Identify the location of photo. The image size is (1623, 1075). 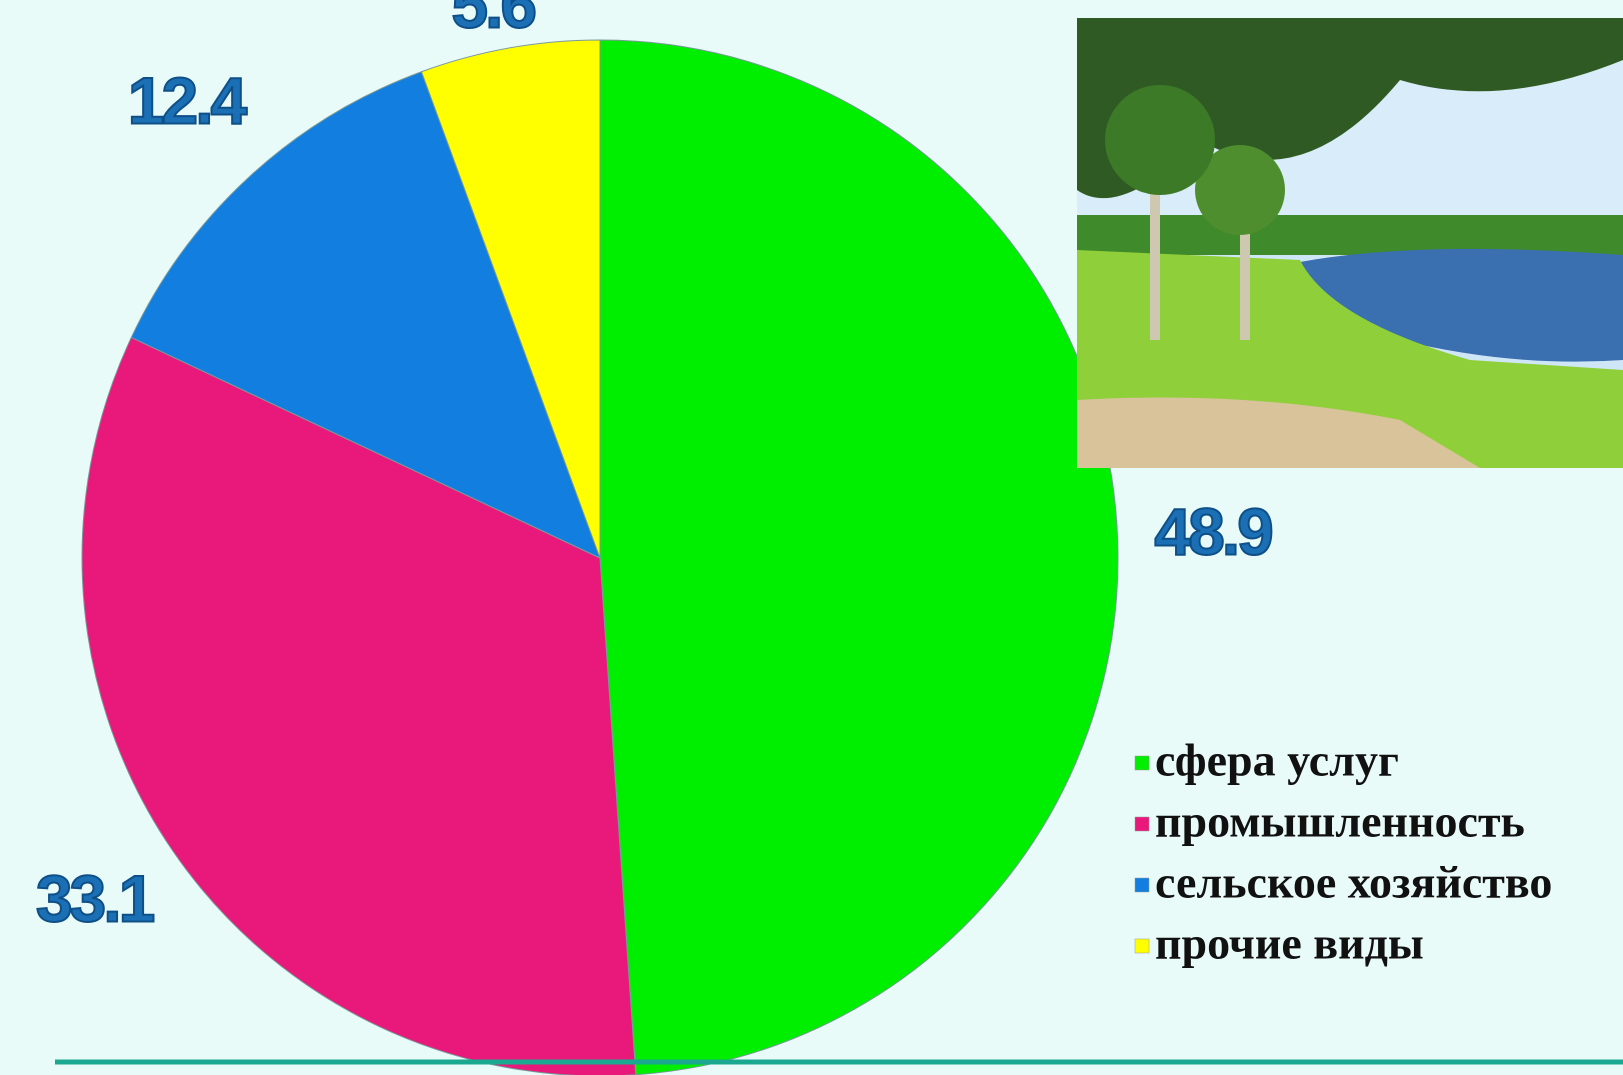
(1350, 243).